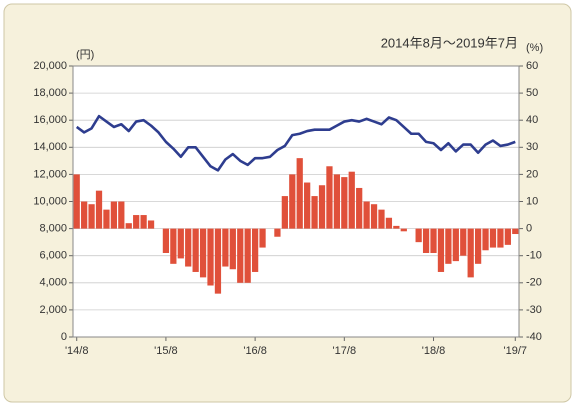 This screenshot has width=576, height=412. What do you see at coordinates (77, 351) in the screenshot?
I see `x-tick-label: '14/8` at bounding box center [77, 351].